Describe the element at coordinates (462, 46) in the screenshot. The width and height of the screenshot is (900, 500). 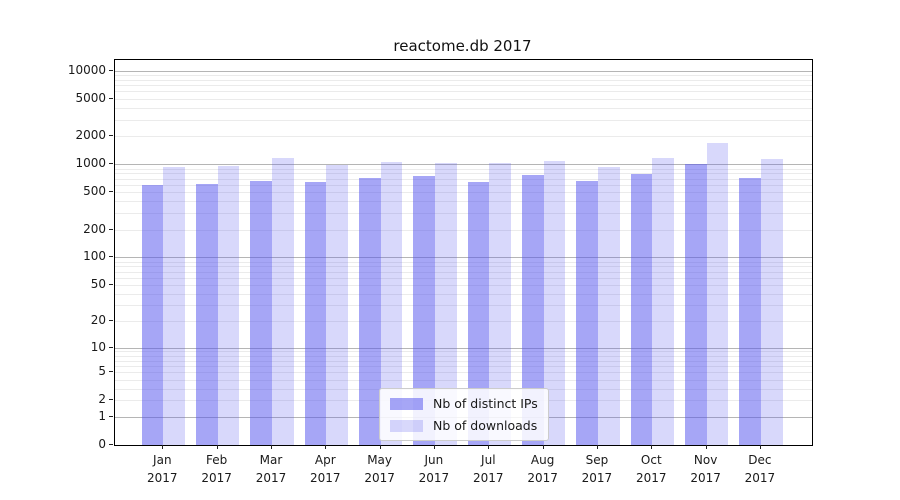
I see `chart-title: reactome.db 2017` at that location.